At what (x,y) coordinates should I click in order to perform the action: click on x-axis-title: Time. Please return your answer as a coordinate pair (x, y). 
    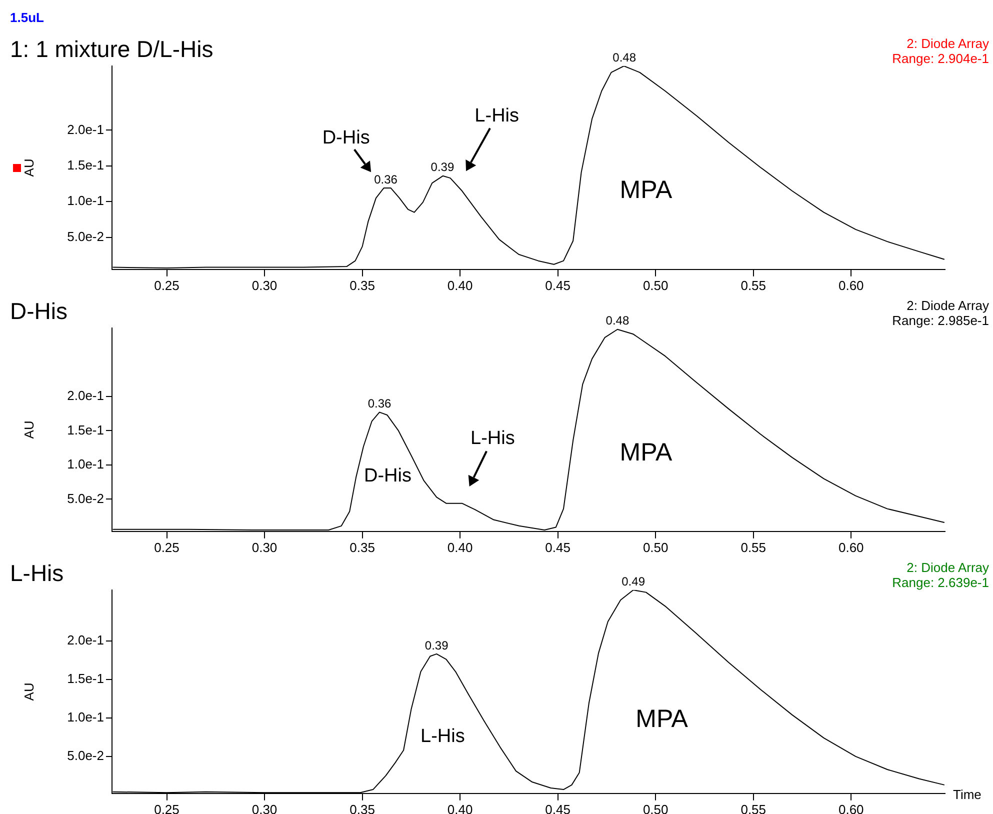
    Looking at the image, I should click on (967, 794).